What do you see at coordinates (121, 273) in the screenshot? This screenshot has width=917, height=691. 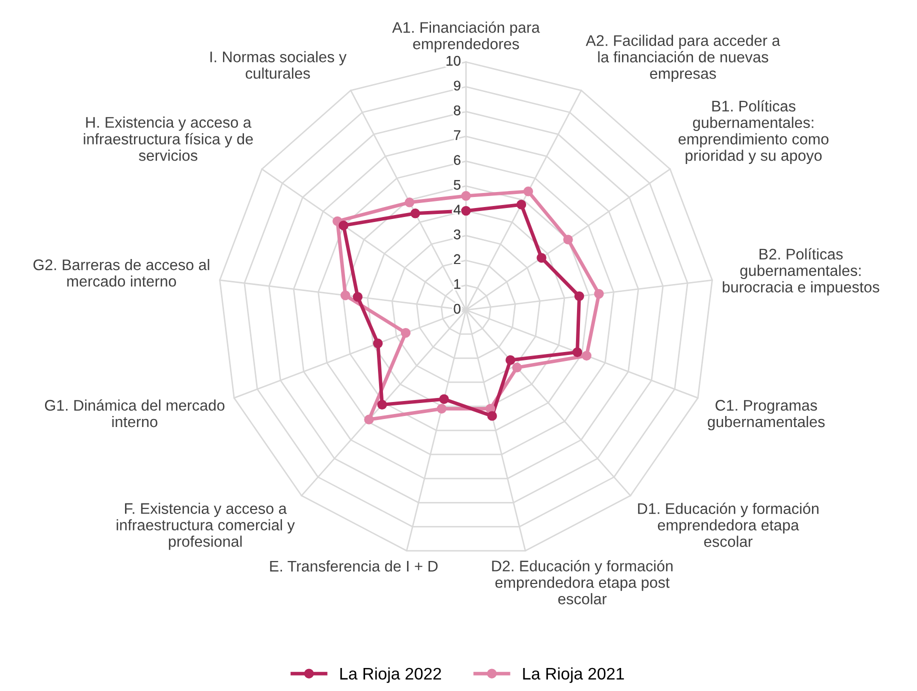 I see `spoke-label: G2. Barreras de acceso al mercado interno` at bounding box center [121, 273].